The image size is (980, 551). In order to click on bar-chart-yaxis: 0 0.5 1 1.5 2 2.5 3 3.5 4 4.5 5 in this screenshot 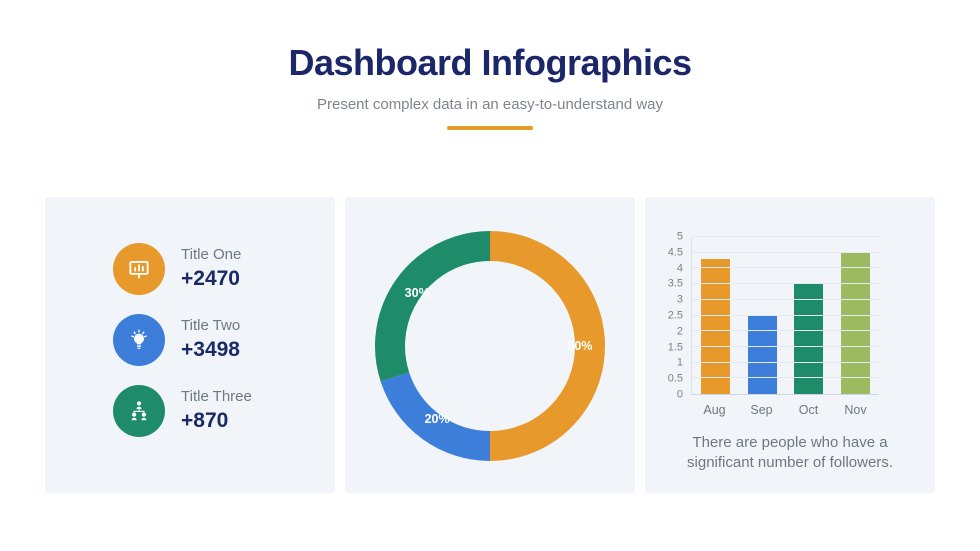, I will do `click(668, 315)`.